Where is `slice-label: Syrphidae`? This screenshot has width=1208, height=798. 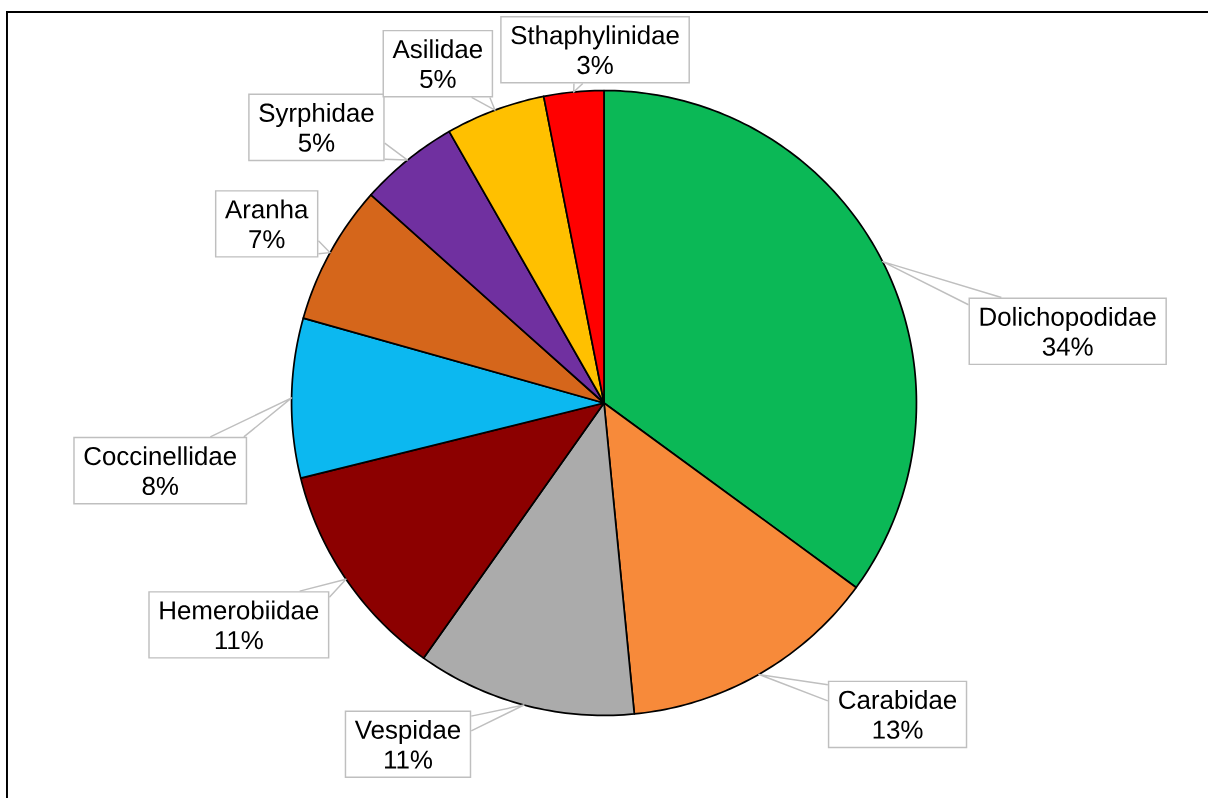
slice-label: Syrphidae is located at coordinates (316, 115).